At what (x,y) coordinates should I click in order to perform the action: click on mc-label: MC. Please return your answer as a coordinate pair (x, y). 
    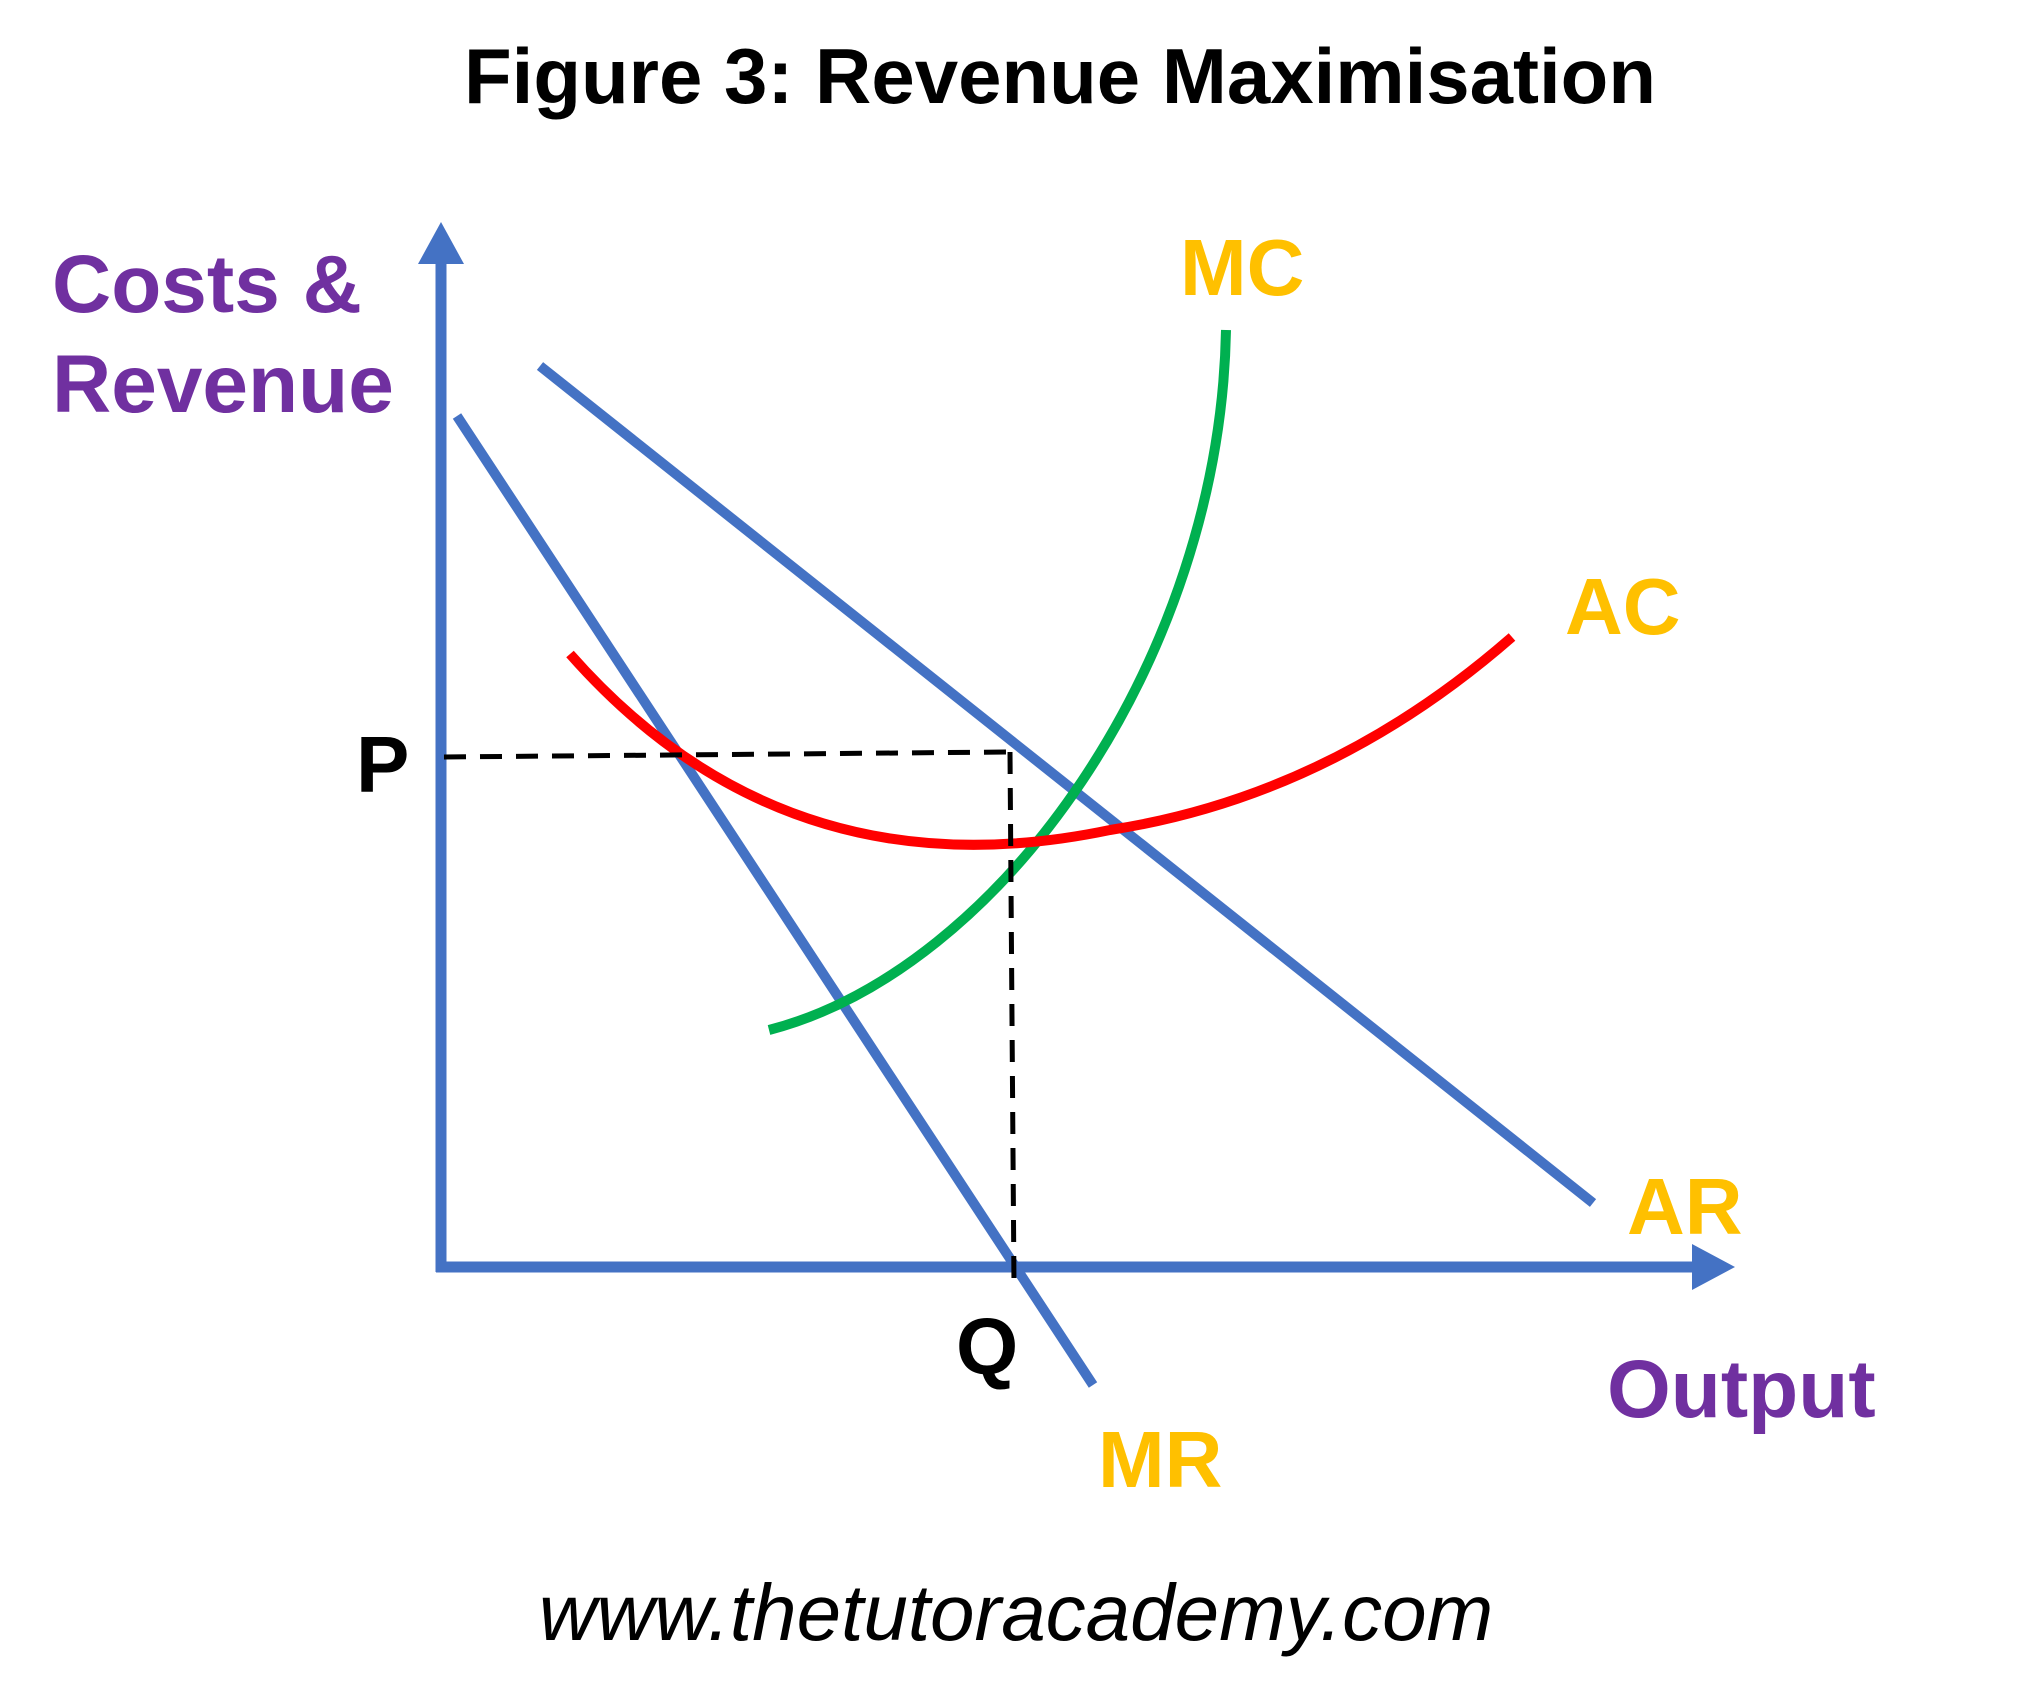
    Looking at the image, I should click on (1242, 267).